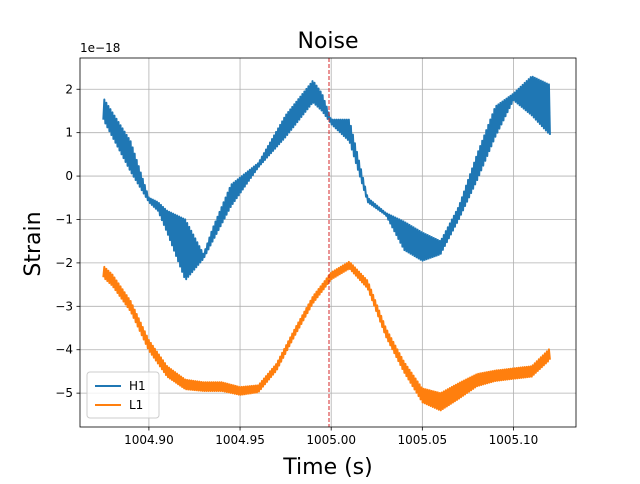  Describe the element at coordinates (136, 405) in the screenshot. I see `legend-label-l1: L1` at that location.